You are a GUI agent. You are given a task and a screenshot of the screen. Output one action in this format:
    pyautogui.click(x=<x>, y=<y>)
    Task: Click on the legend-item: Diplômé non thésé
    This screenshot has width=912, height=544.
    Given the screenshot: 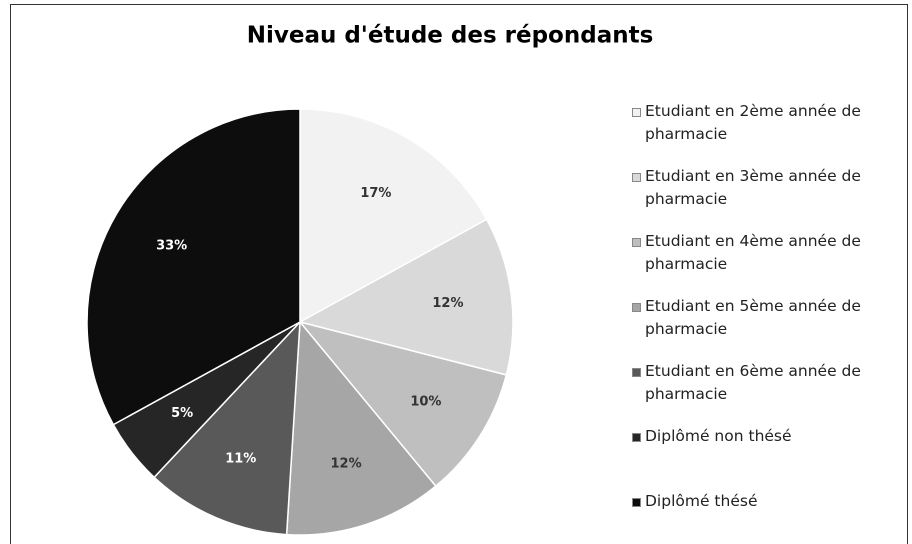 What is the action you would take?
    pyautogui.click(x=772, y=457)
    